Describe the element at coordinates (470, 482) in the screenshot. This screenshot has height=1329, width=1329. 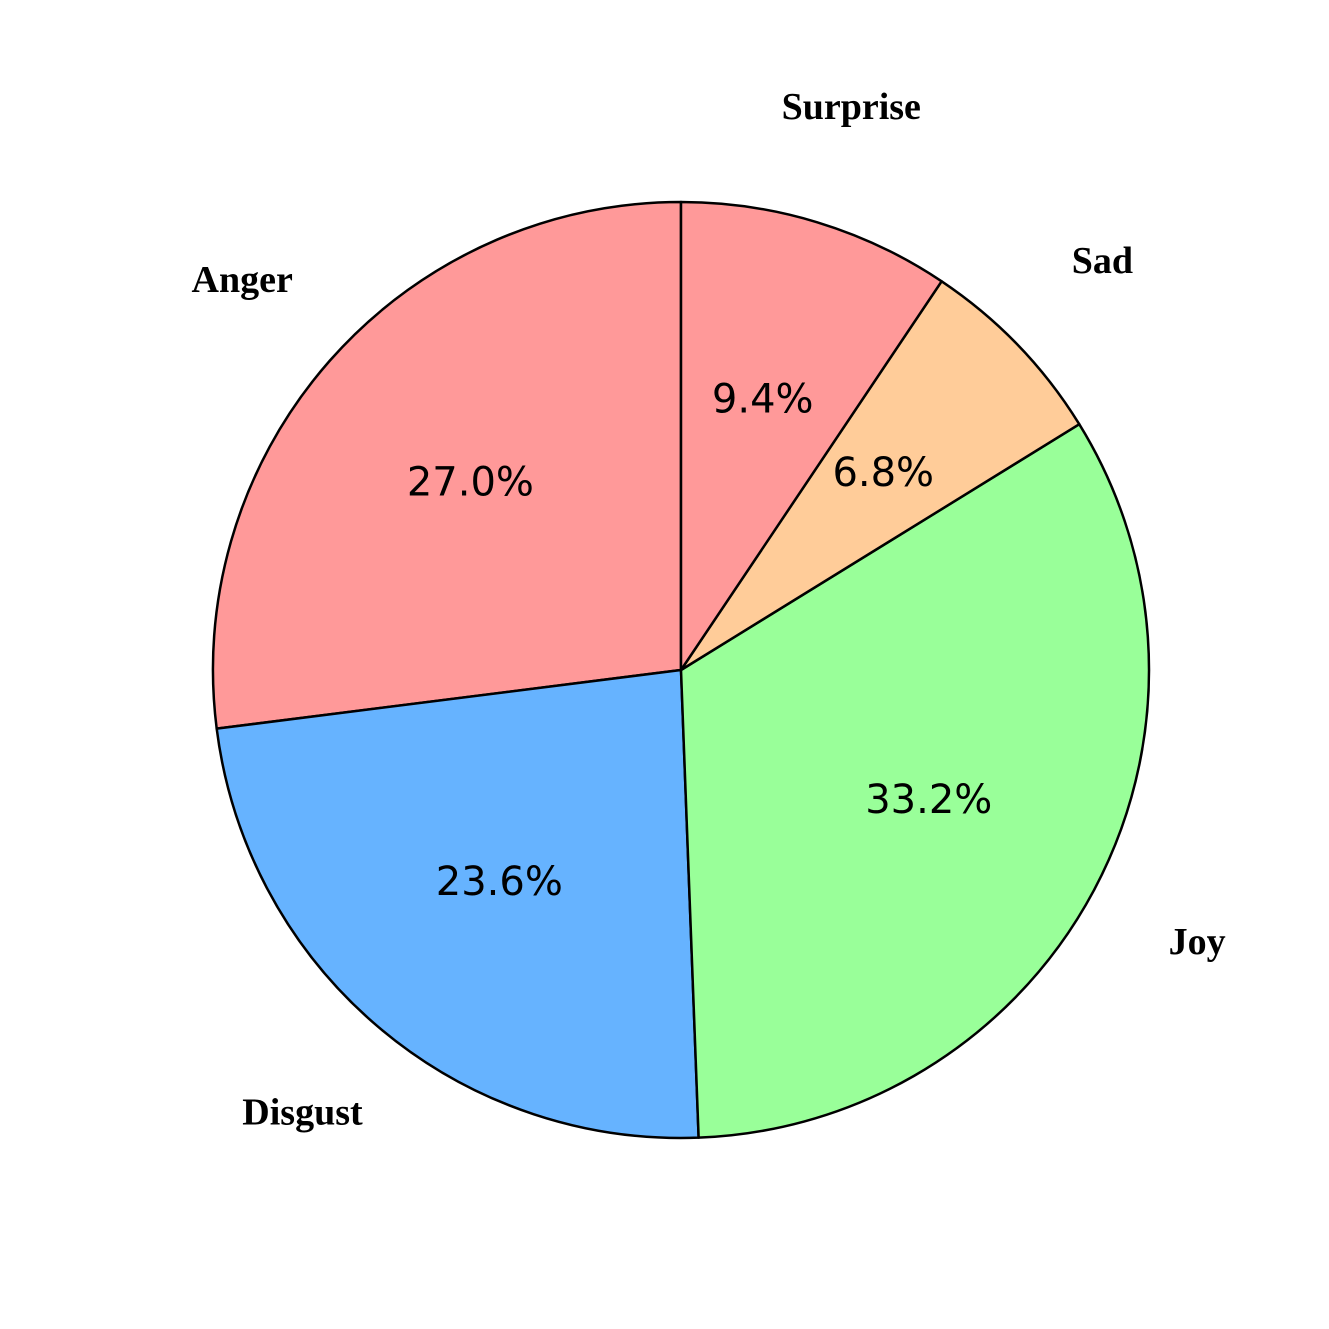
I see `percent-label: 27.0%` at that location.